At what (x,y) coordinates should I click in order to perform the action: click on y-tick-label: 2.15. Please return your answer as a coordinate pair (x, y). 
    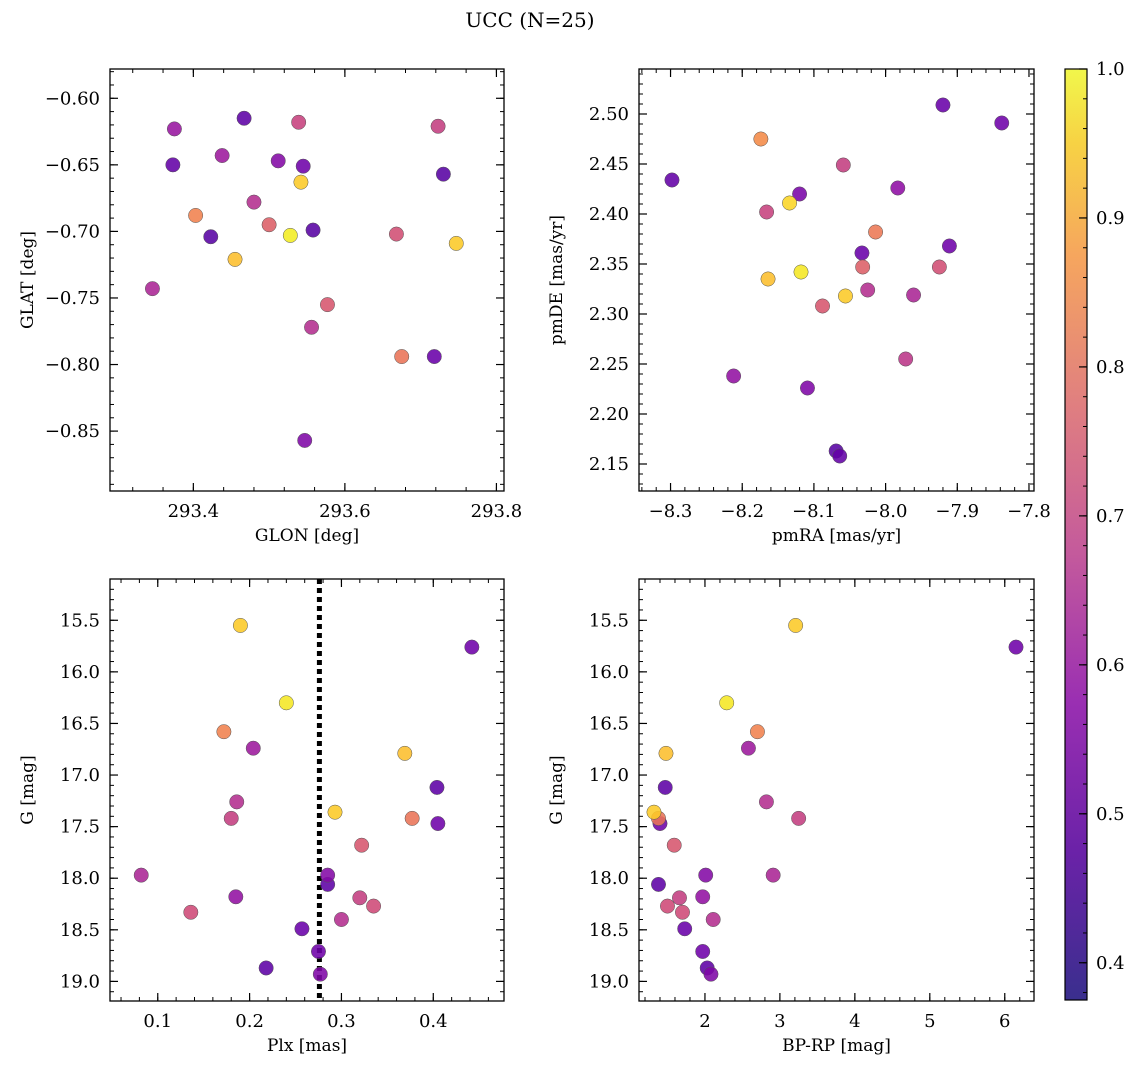
    Looking at the image, I should click on (609, 464).